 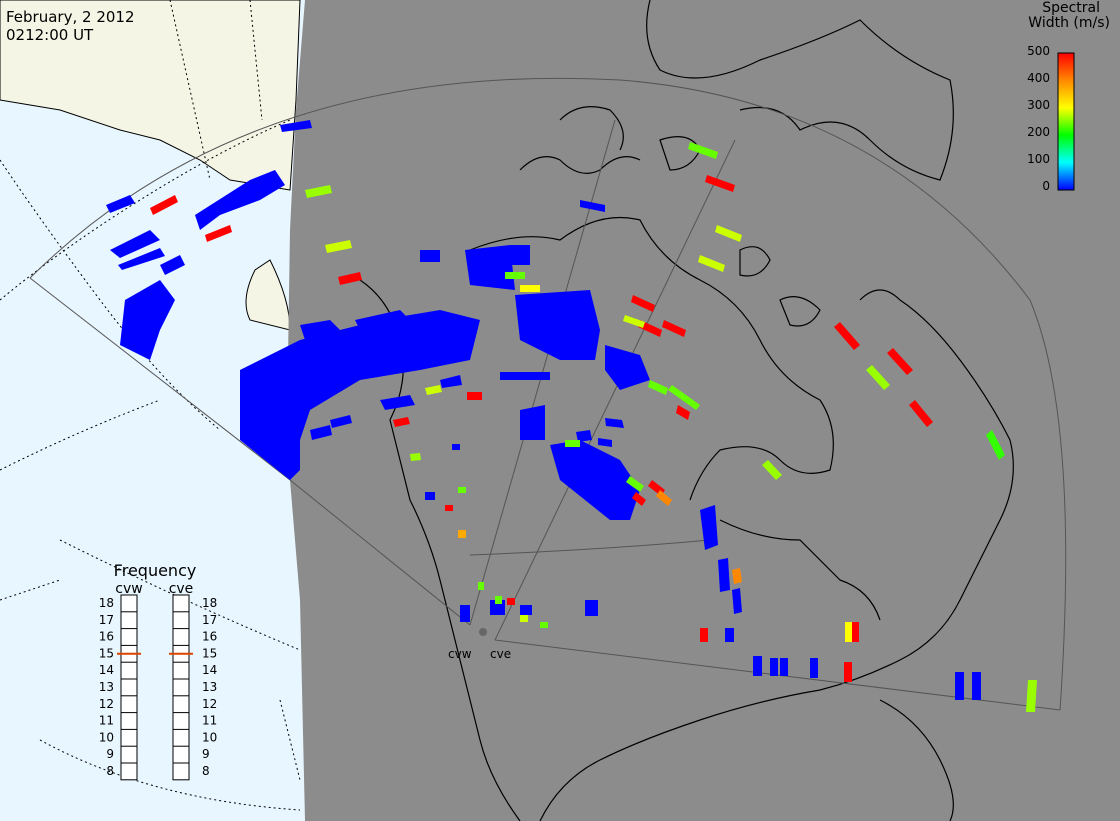 What do you see at coordinates (1038, 78) in the screenshot?
I see `colorbar-tick: 400` at bounding box center [1038, 78].